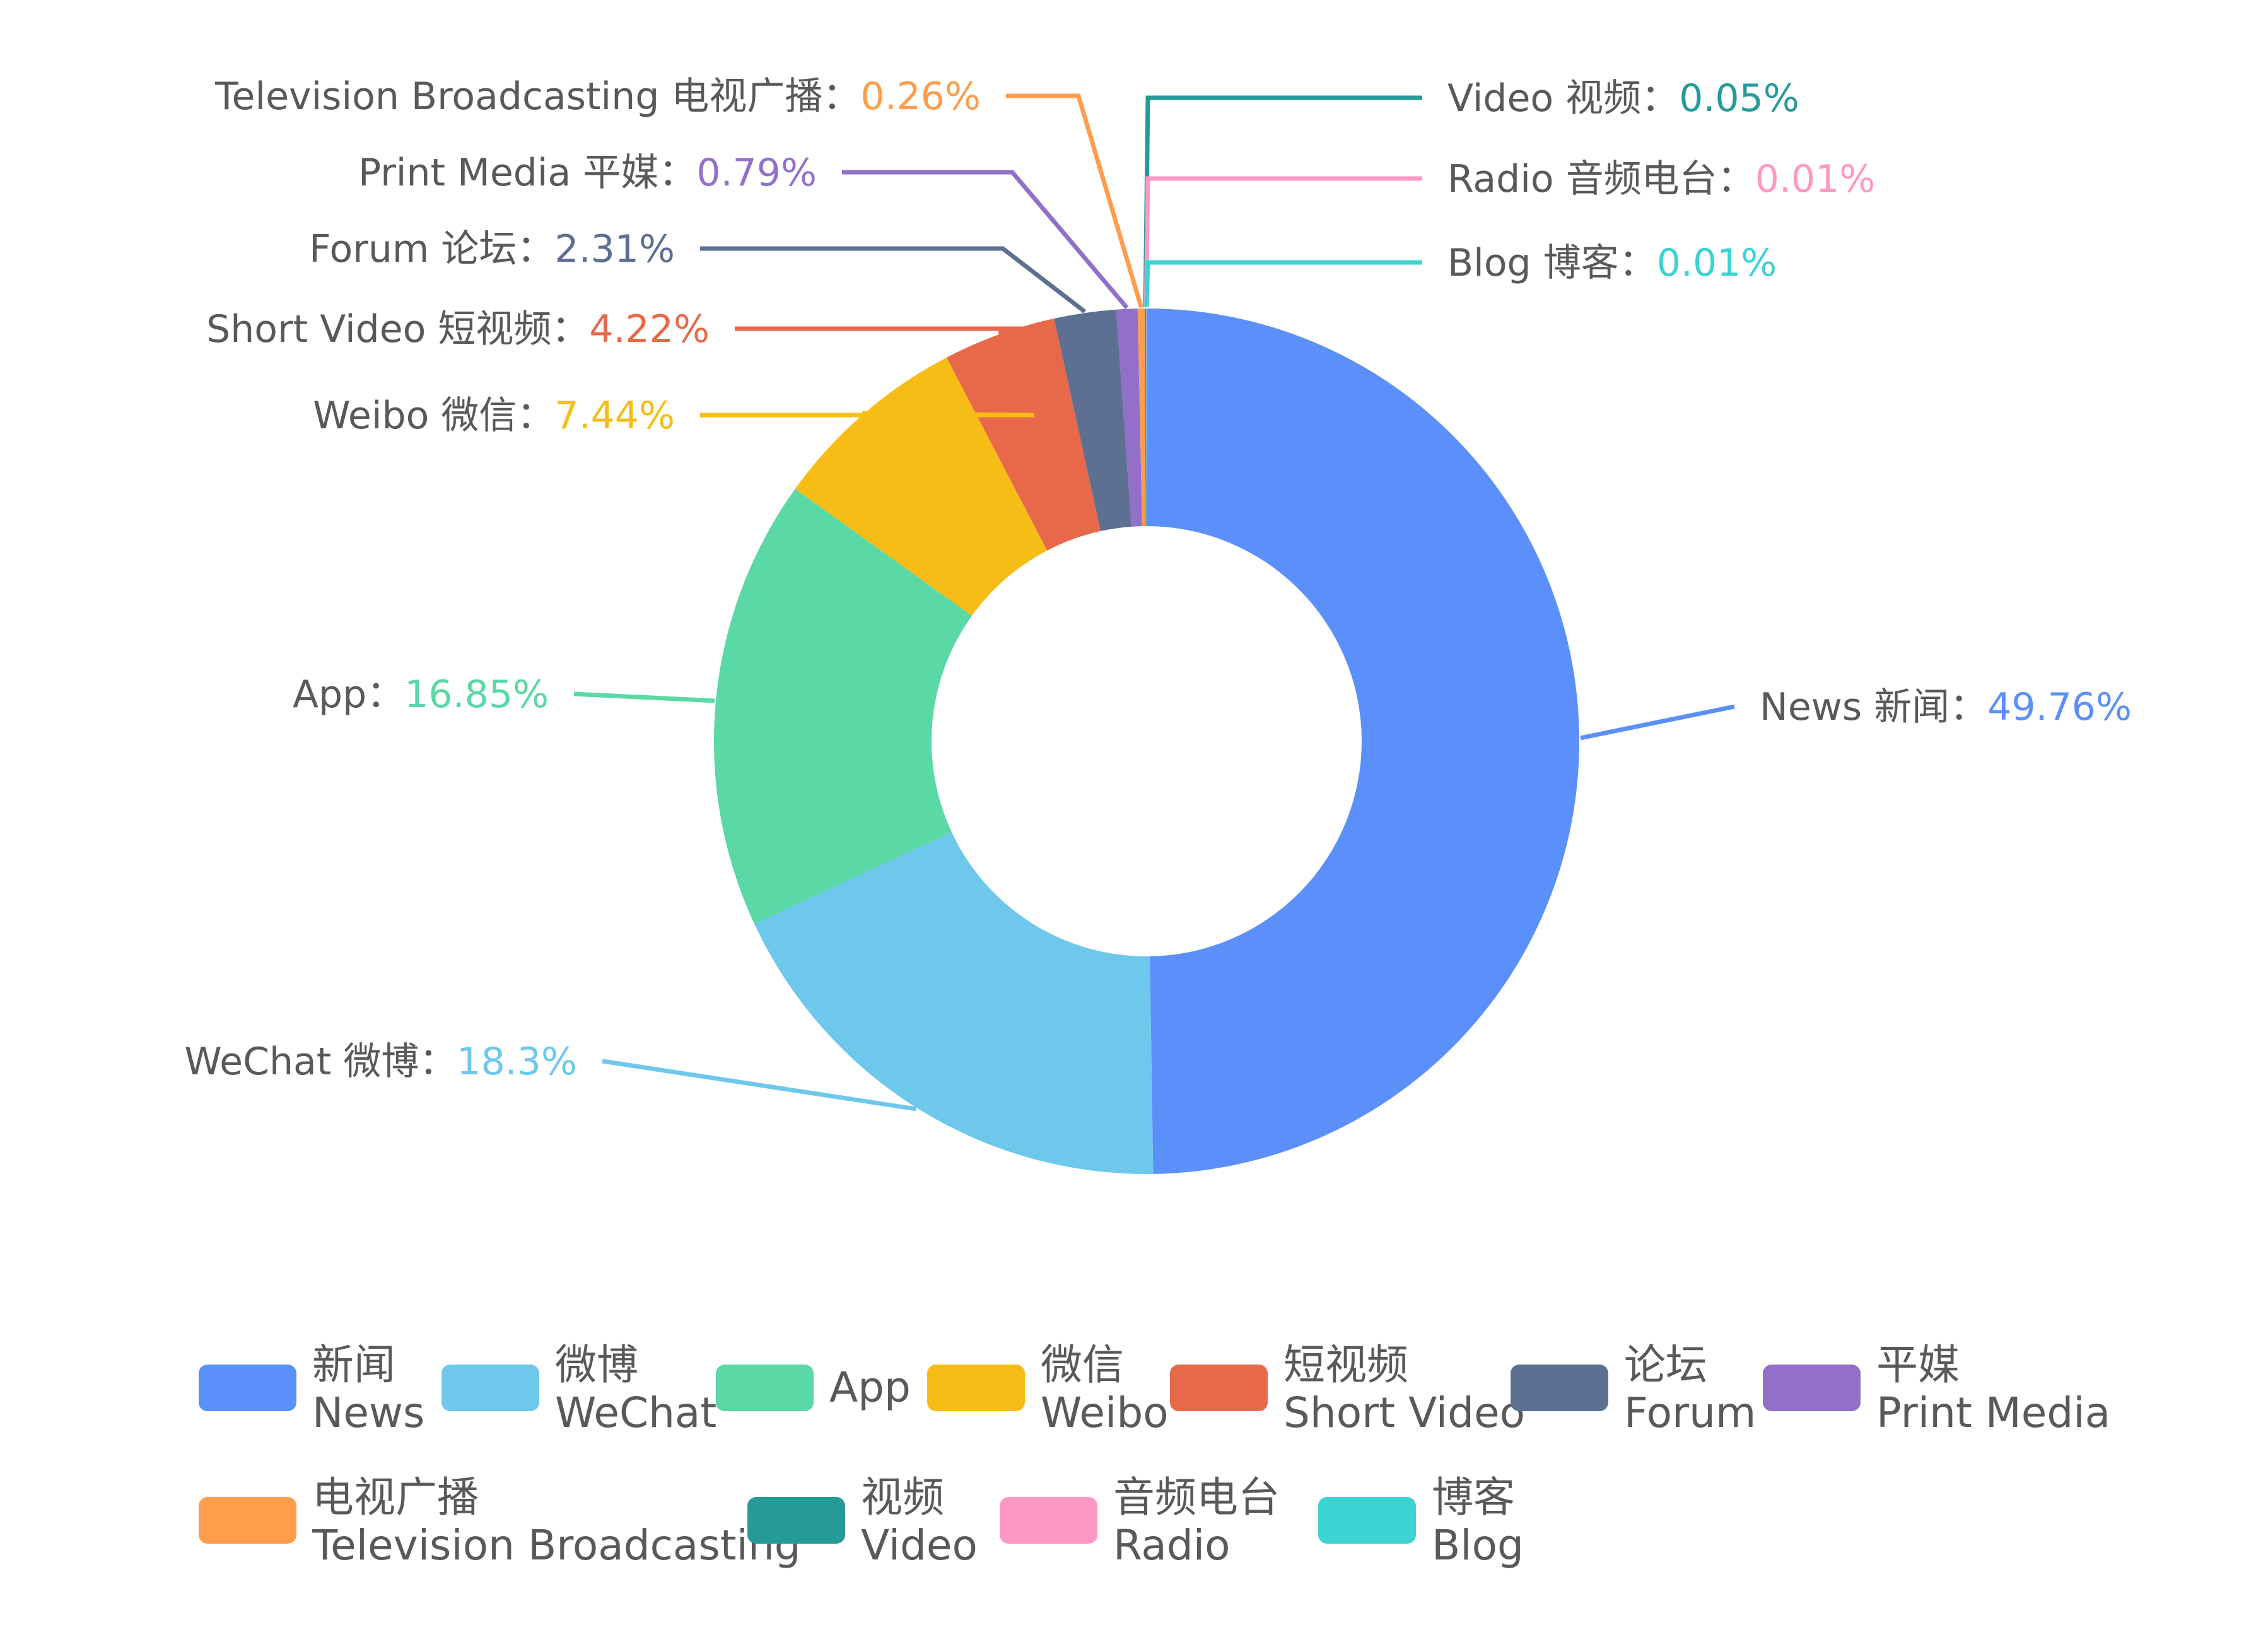  I want to click on legend-label-en: Blog, so click(1478, 1545).